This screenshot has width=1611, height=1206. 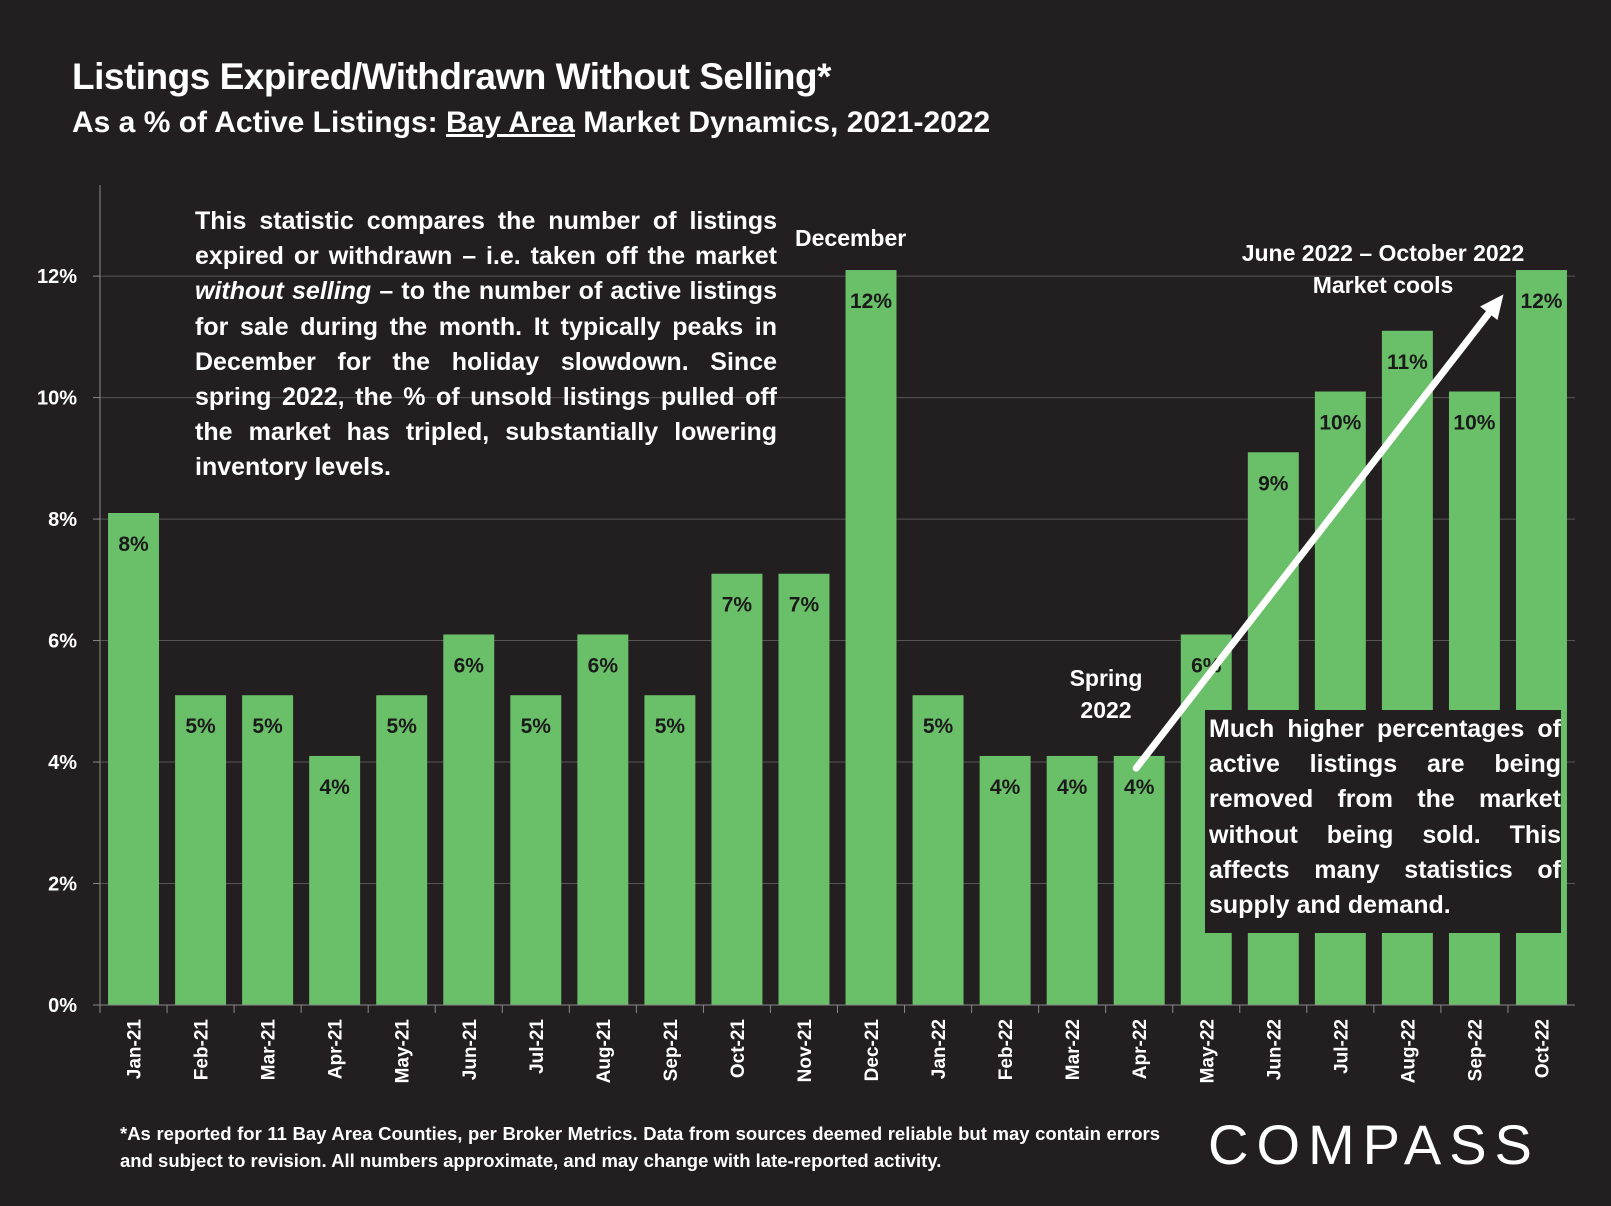 I want to click on x-tick-label: May-22, so click(x=1207, y=1051).